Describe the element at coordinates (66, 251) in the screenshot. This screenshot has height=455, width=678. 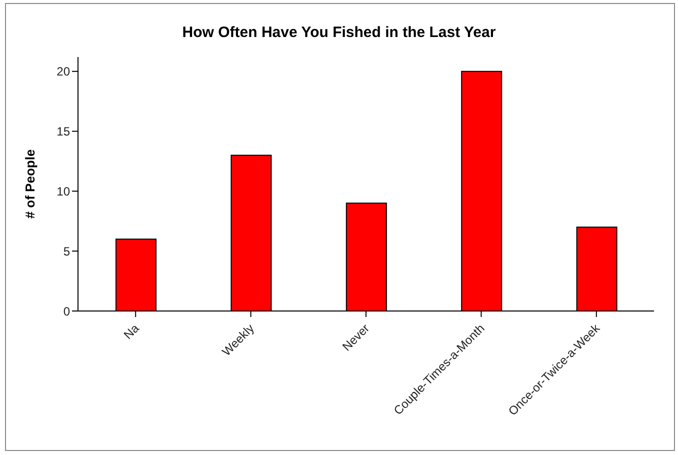
I see `y-tick-label: 5` at that location.